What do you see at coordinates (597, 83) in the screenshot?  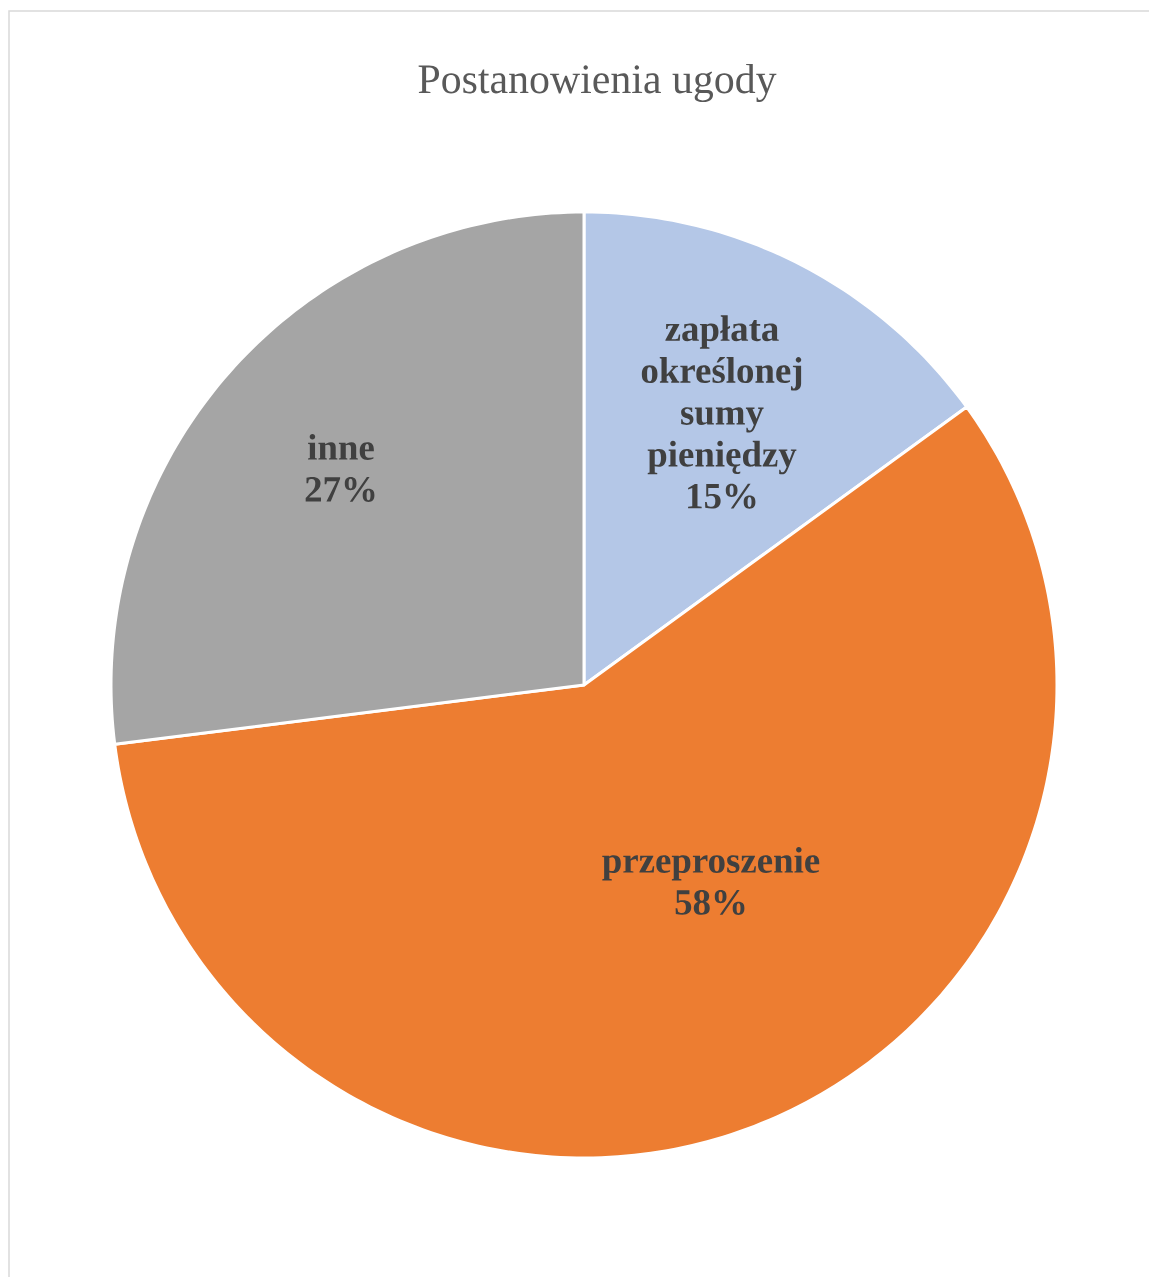 I see `chart-title: Postanowienia ugody` at bounding box center [597, 83].